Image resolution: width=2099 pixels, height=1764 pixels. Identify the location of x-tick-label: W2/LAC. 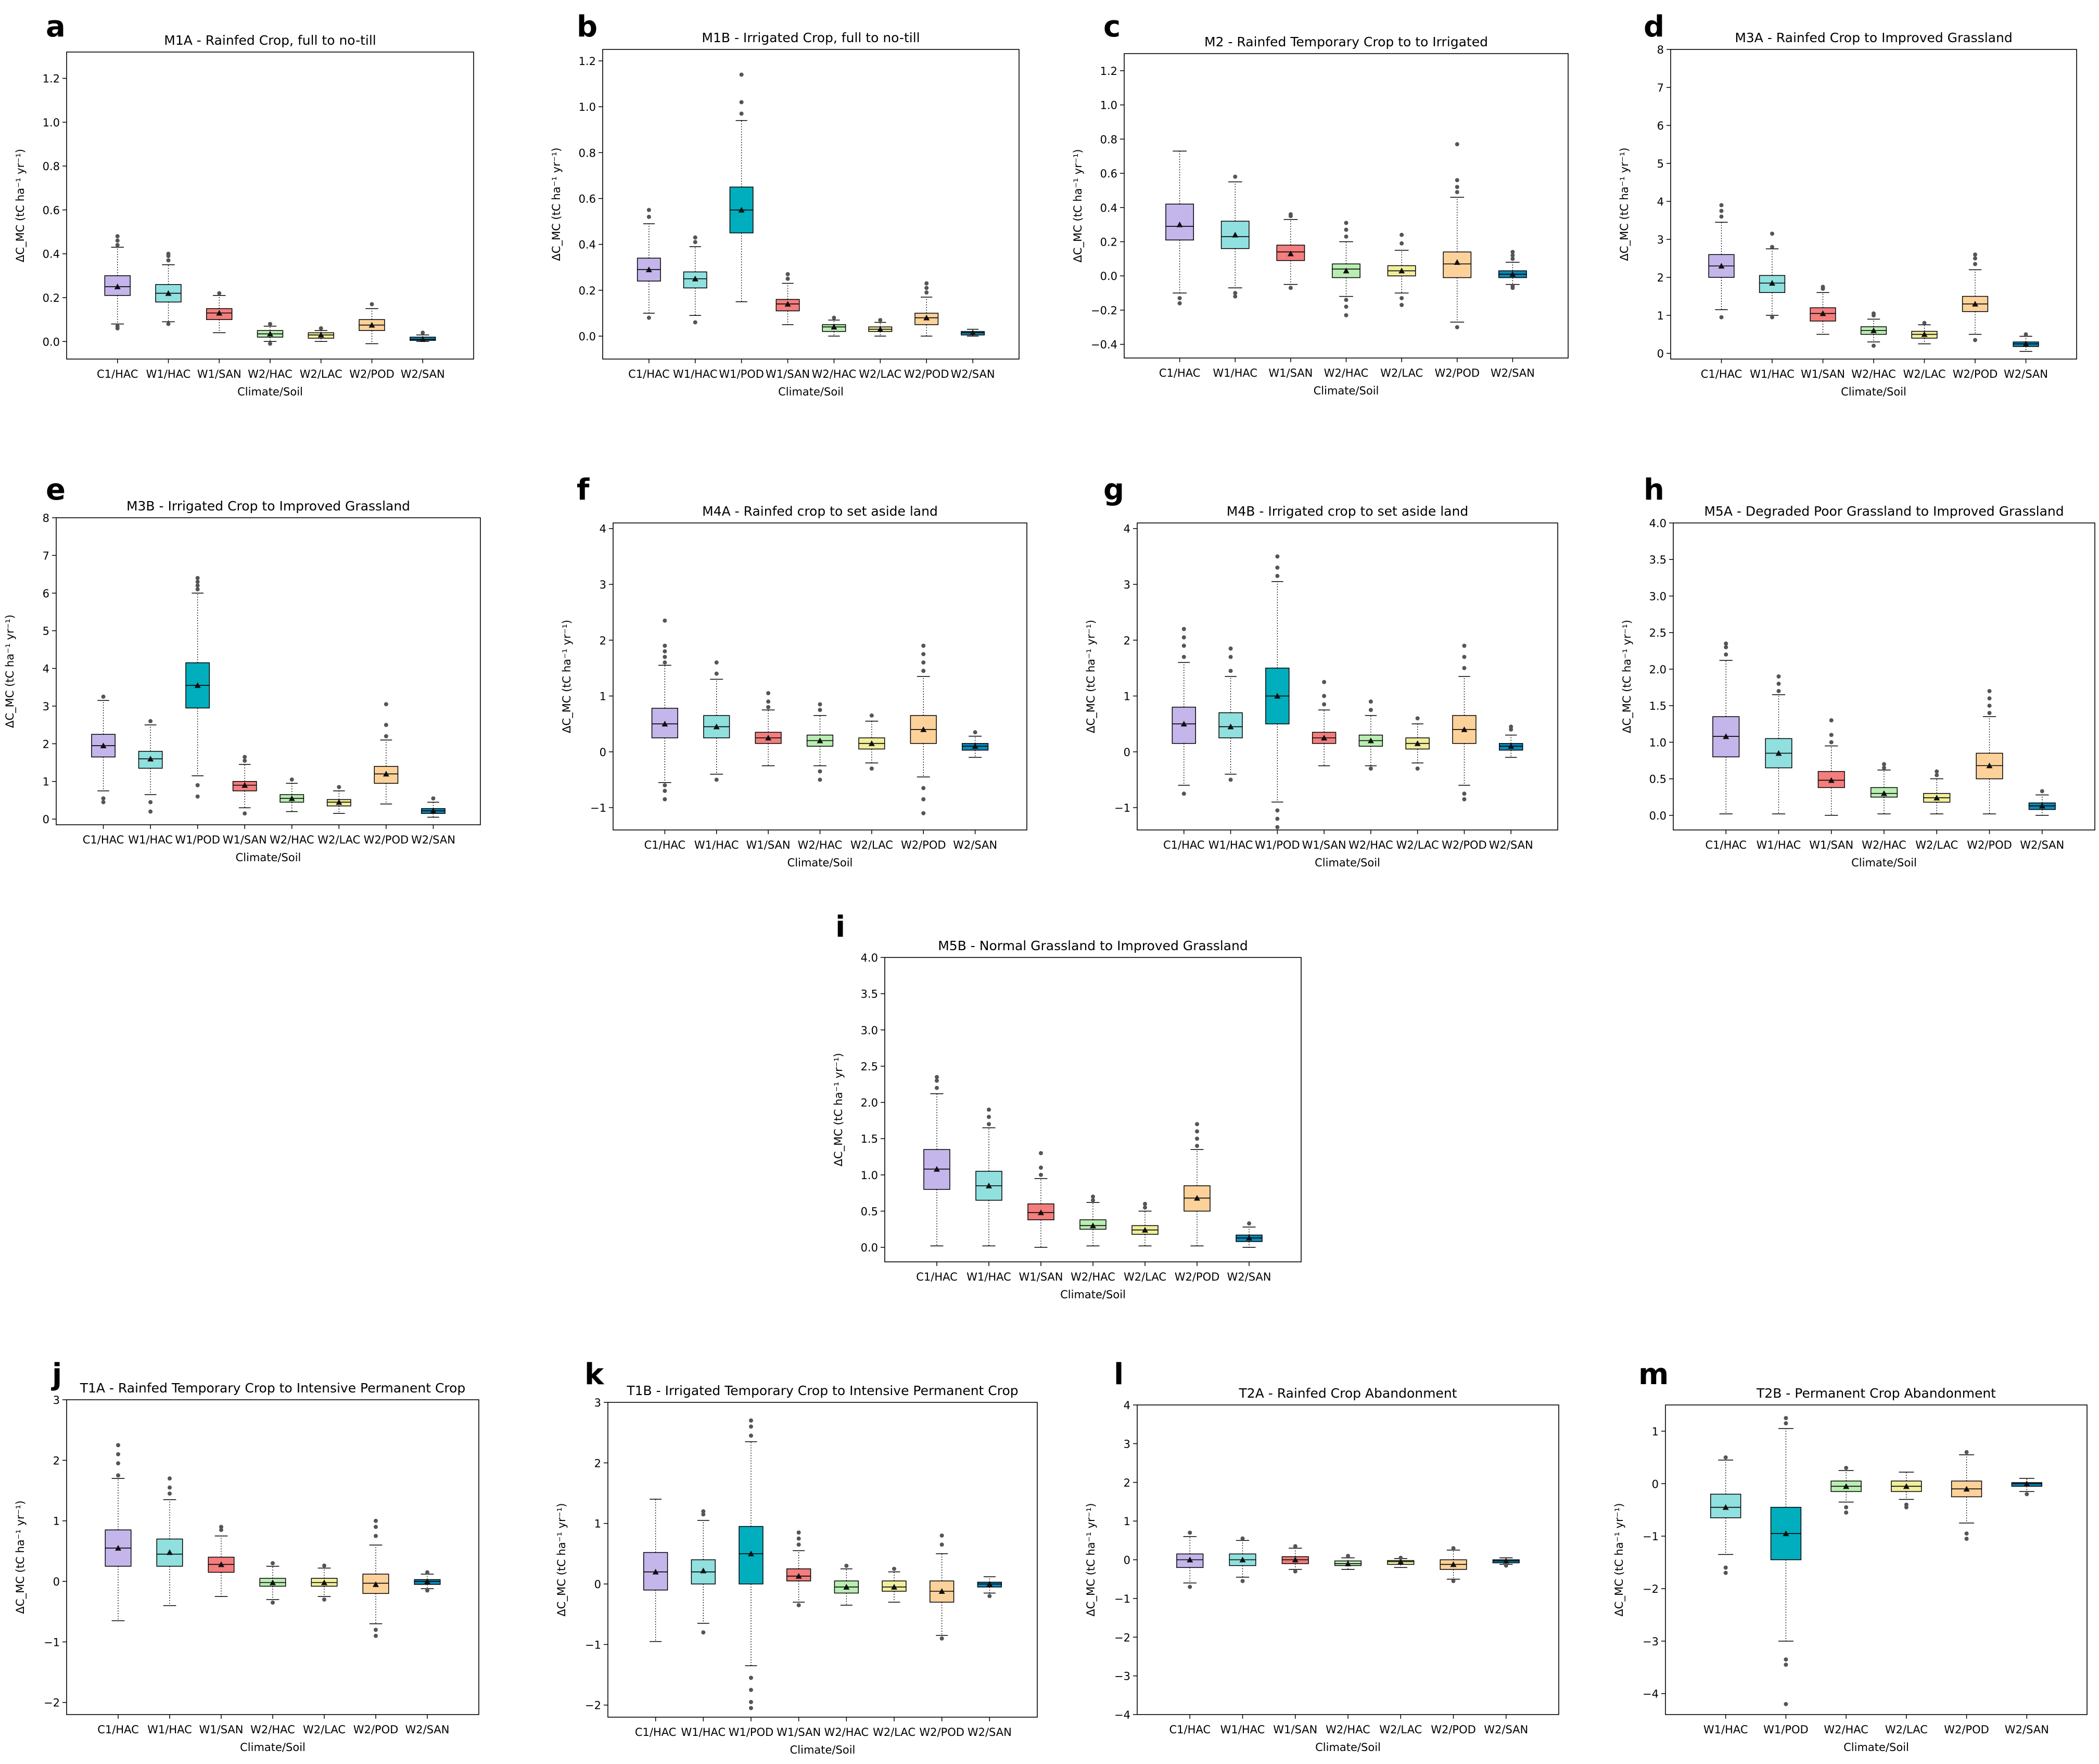
(880, 374).